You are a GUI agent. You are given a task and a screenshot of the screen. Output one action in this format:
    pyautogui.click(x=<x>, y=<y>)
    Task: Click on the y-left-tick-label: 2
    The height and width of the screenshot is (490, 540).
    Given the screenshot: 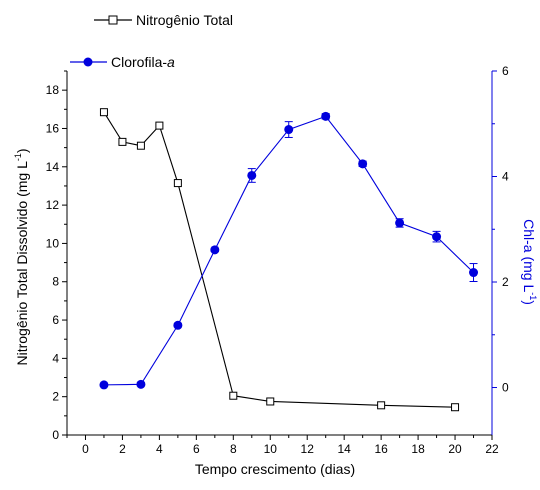 What is the action you would take?
    pyautogui.click(x=55, y=397)
    